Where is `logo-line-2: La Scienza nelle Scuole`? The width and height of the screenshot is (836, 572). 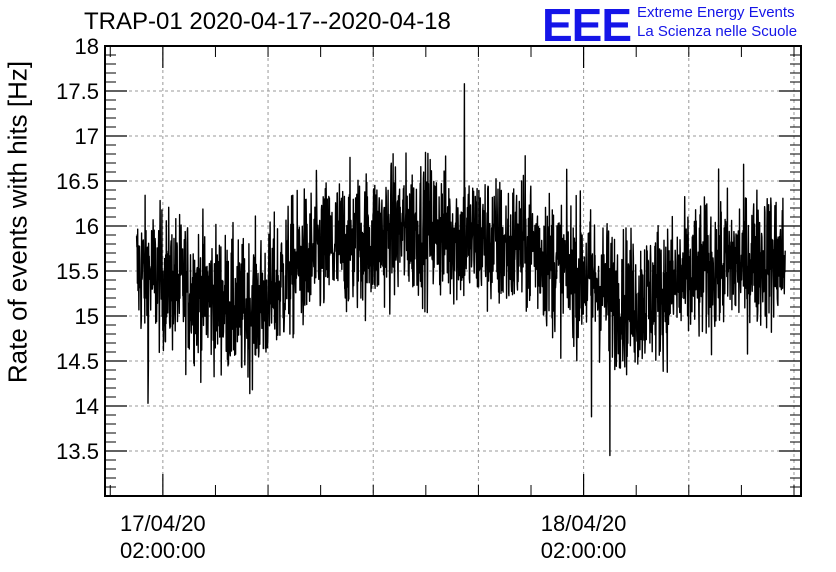
logo-line-2: La Scienza nelle Scuole is located at coordinates (717, 31).